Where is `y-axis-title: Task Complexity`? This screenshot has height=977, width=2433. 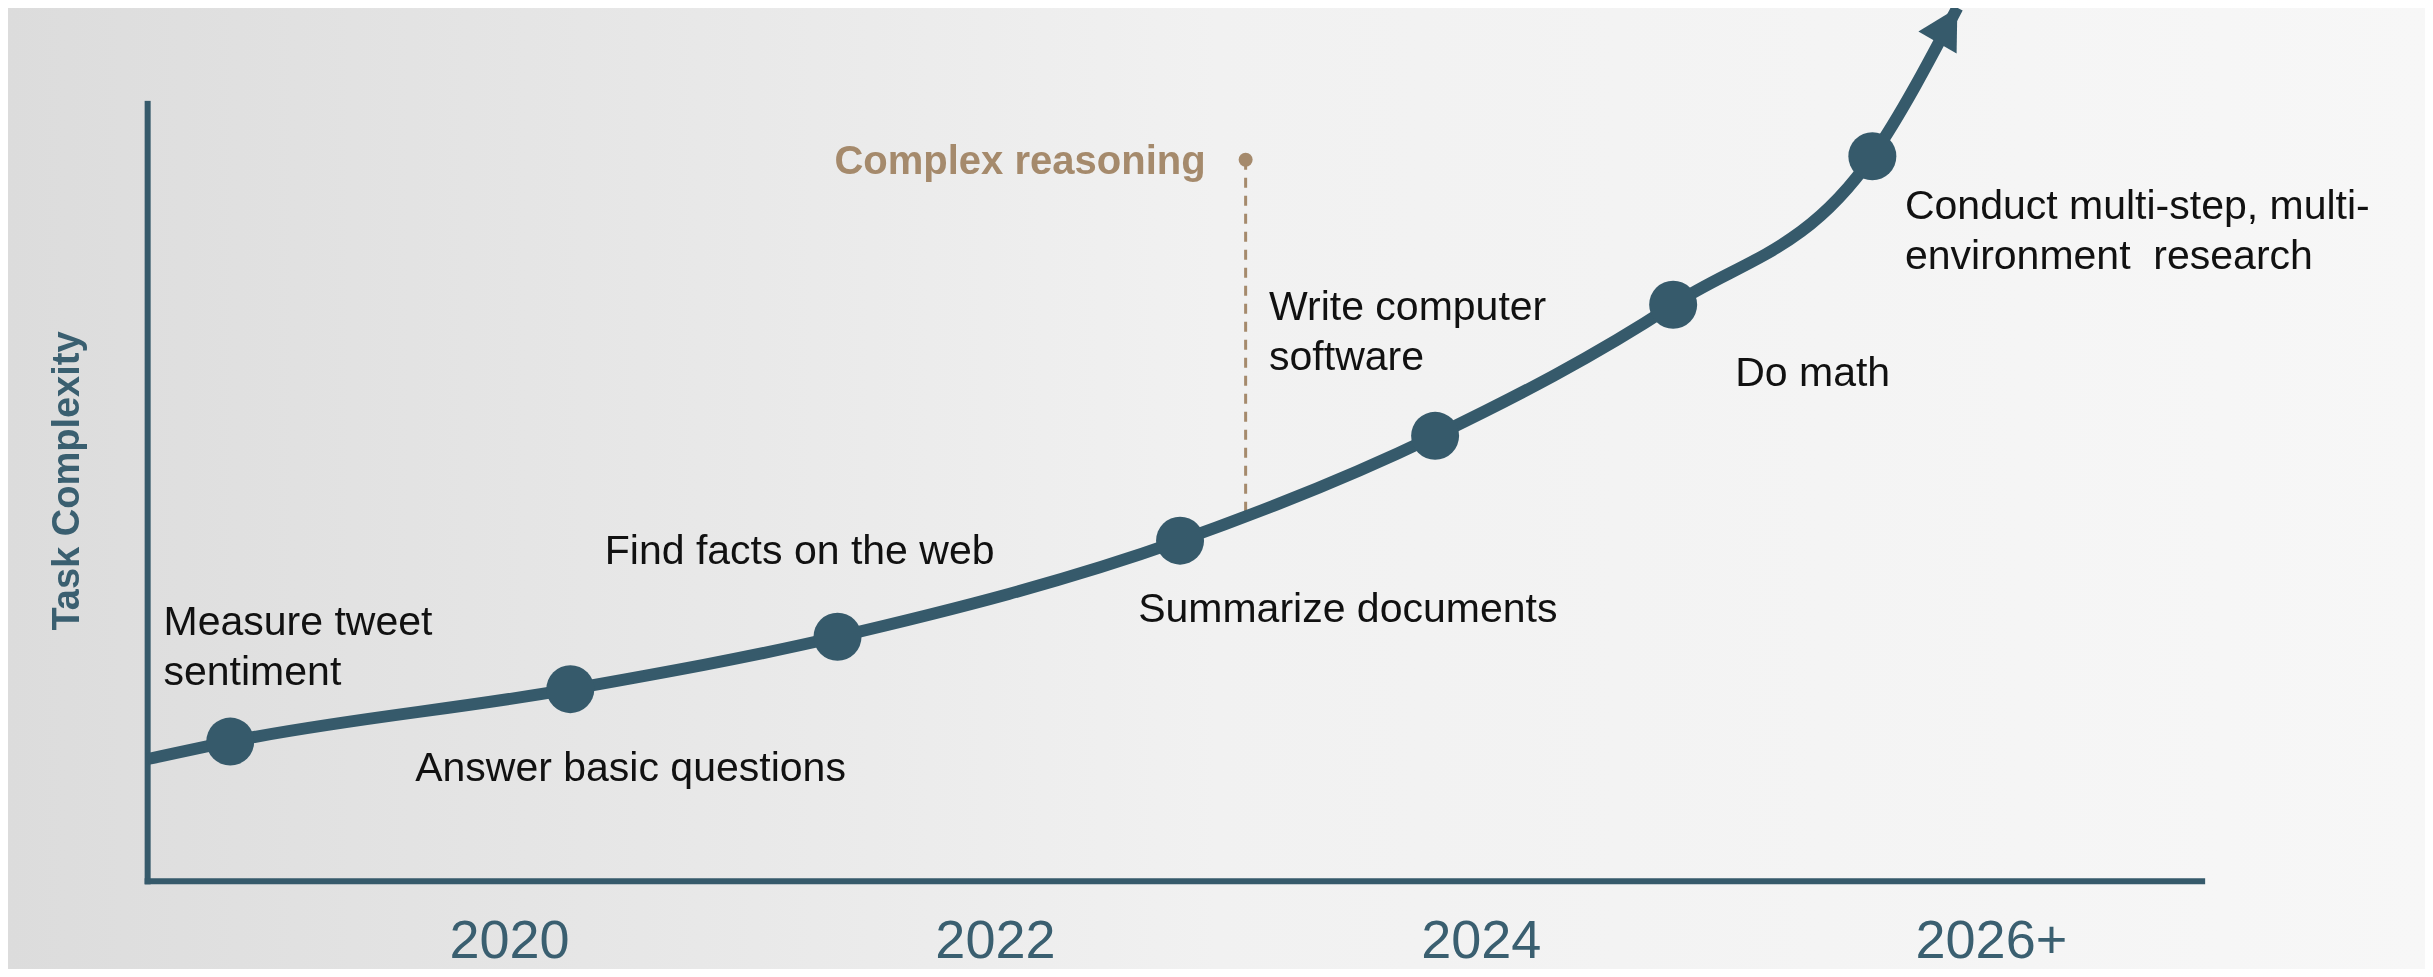
y-axis-title: Task Complexity is located at coordinates (65, 481).